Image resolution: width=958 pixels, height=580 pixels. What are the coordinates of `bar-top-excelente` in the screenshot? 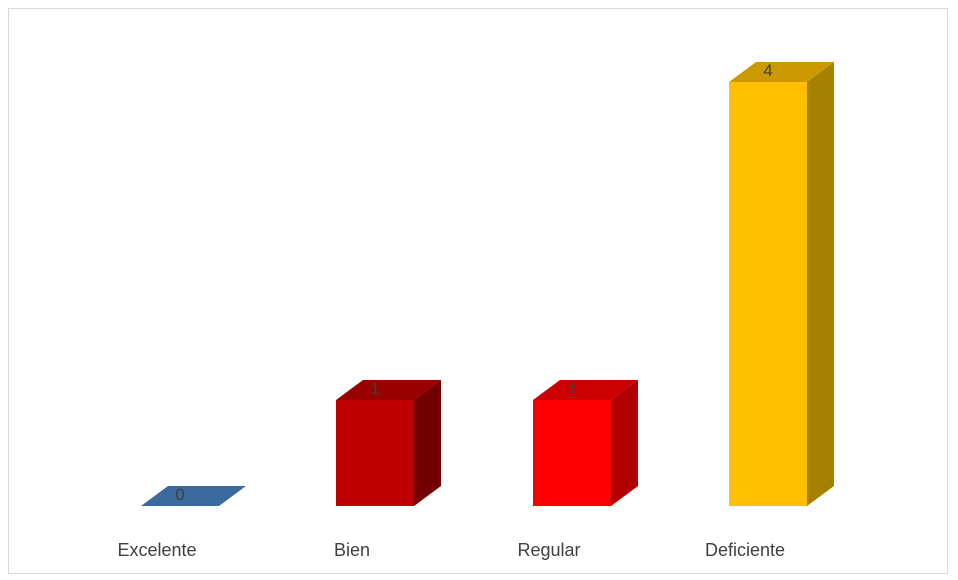 It's located at (193, 496).